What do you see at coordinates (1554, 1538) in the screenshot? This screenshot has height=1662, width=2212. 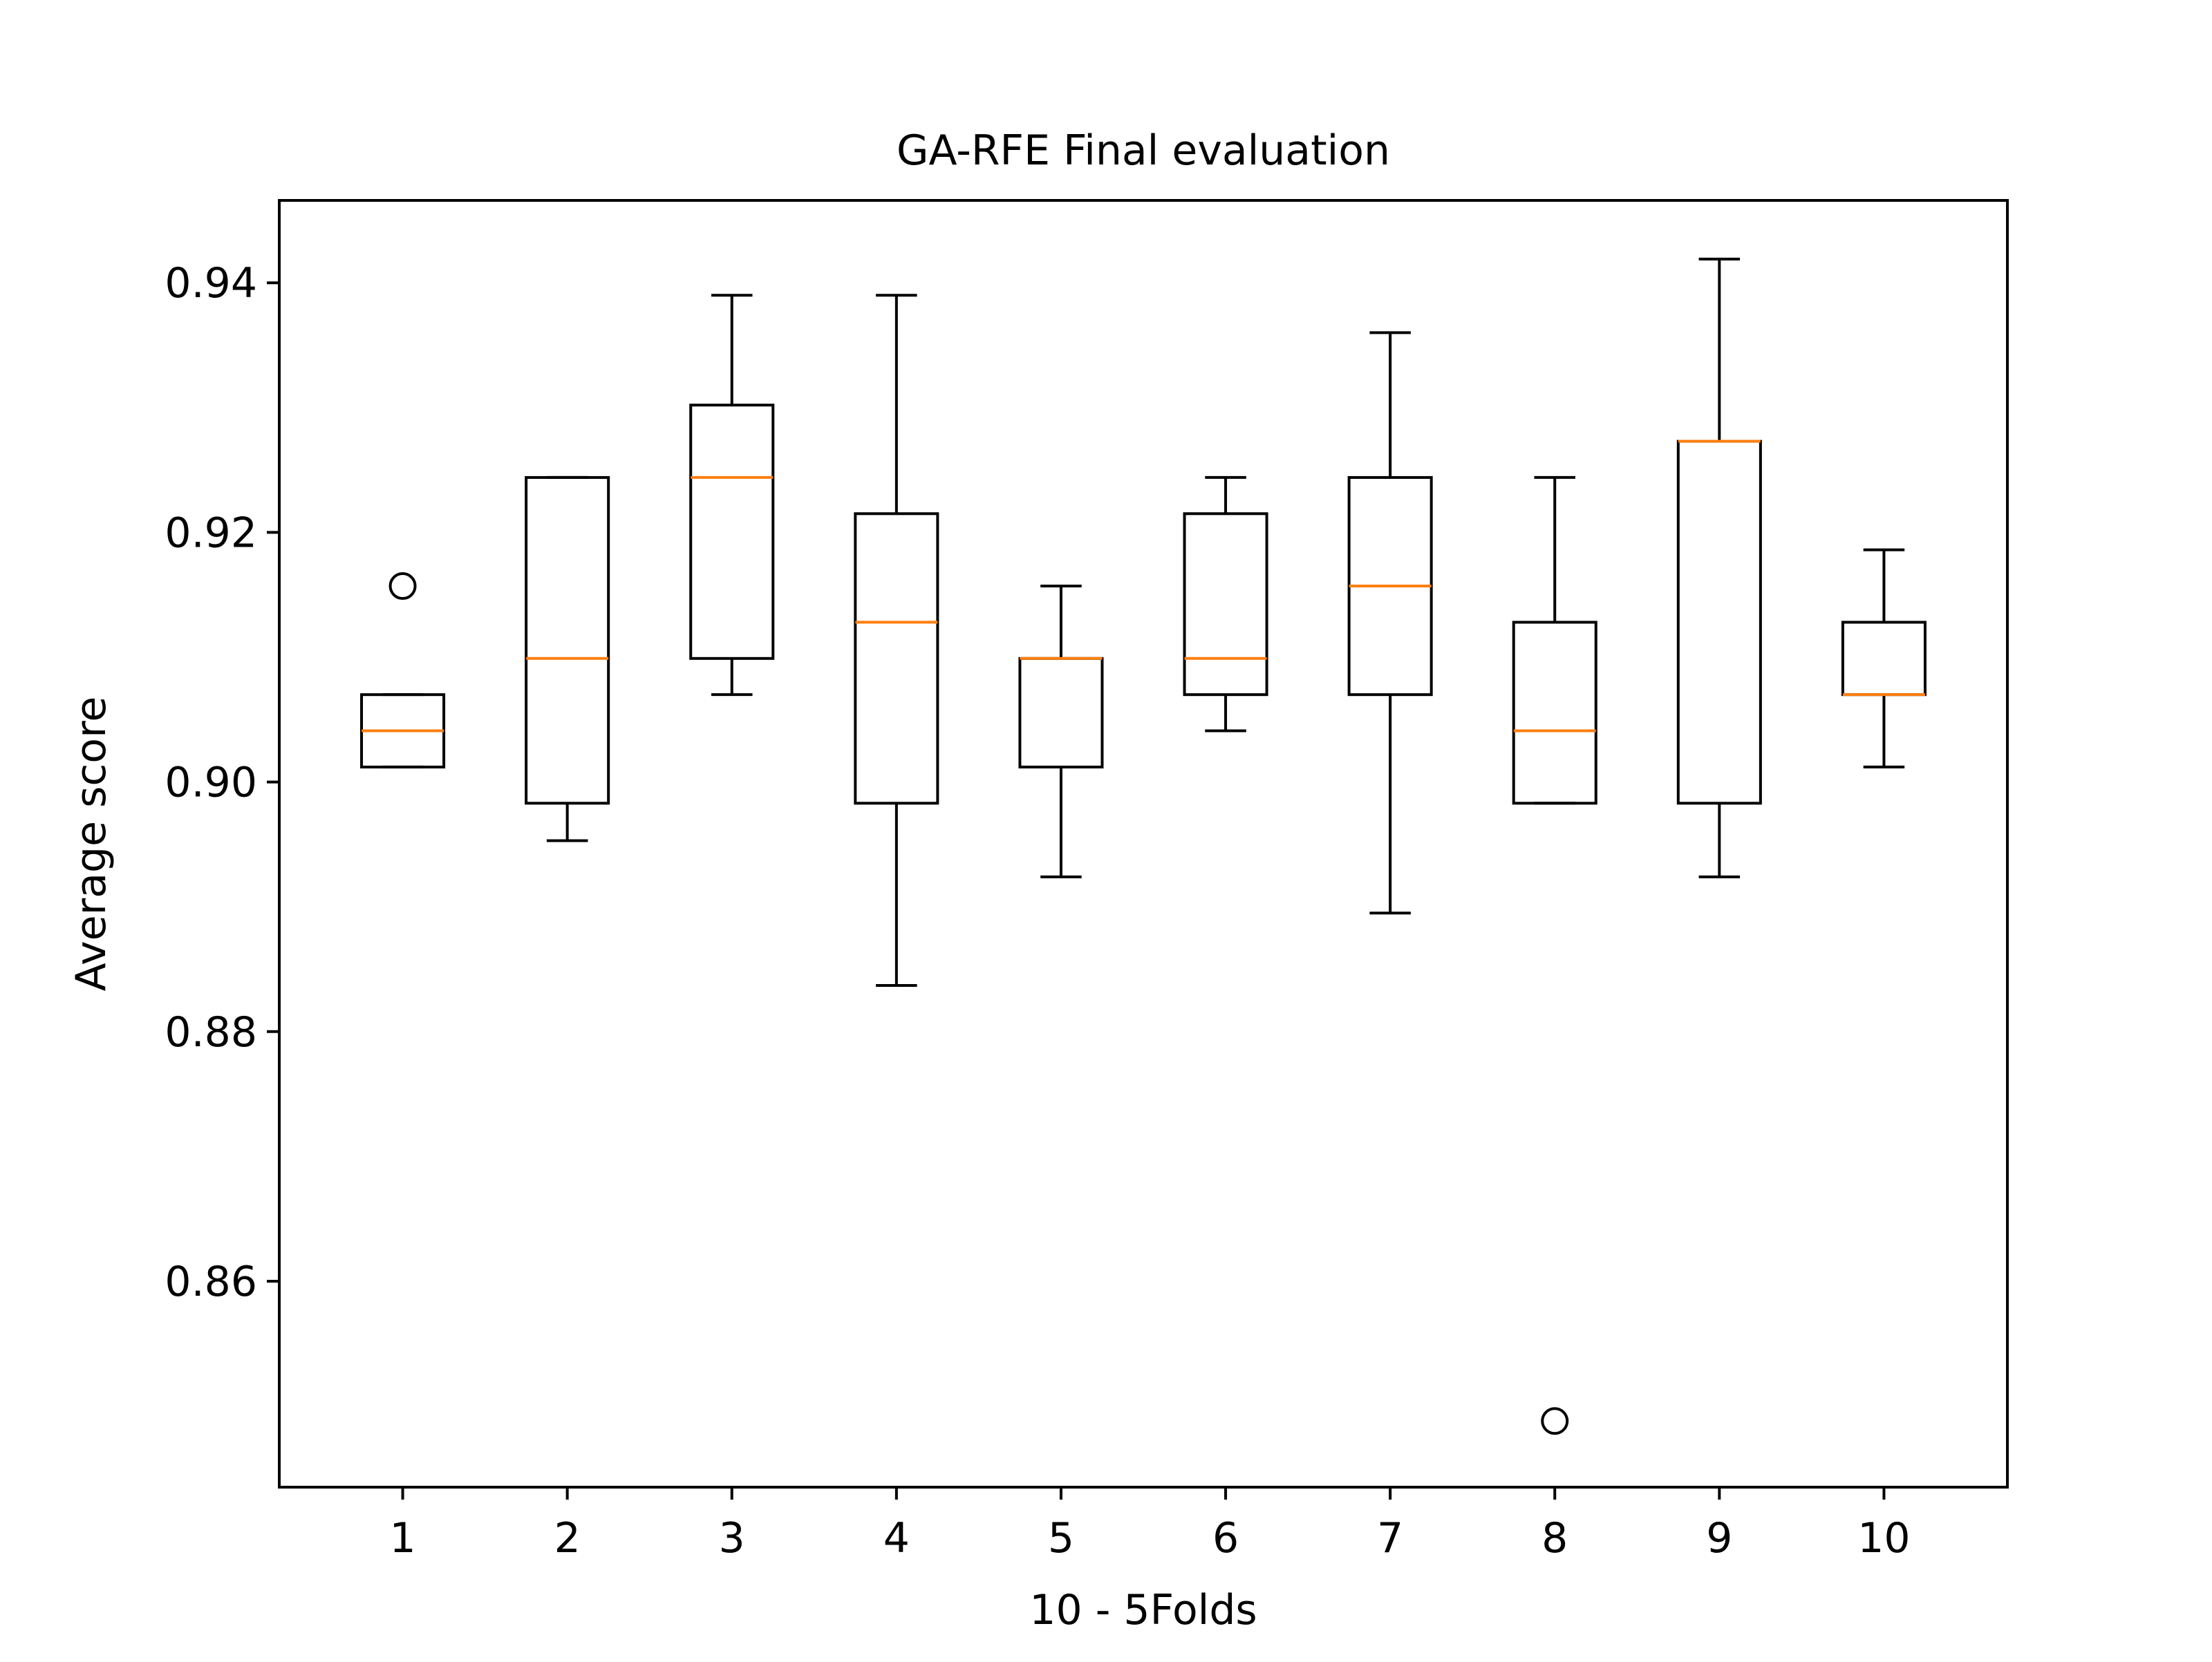 I see `x-tick-label: 8` at bounding box center [1554, 1538].